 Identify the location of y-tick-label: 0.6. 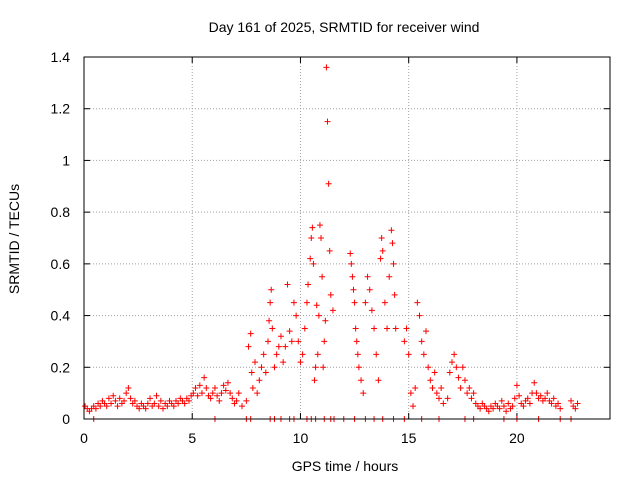
(61, 264).